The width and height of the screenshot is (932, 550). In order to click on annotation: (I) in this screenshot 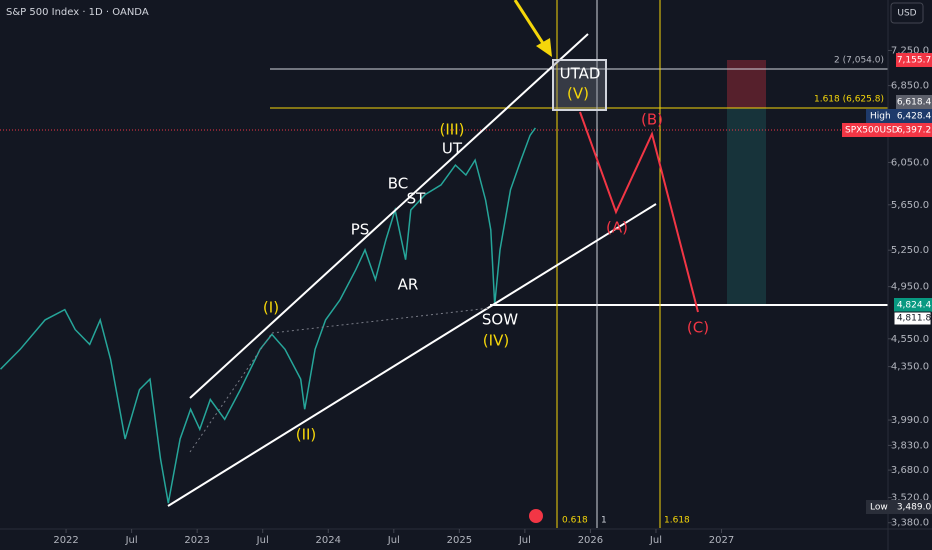, I will do `click(271, 308)`.